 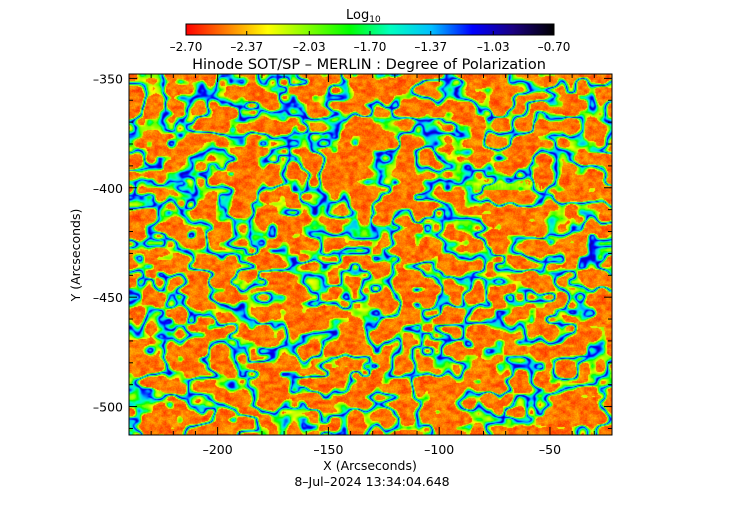 What do you see at coordinates (309, 47) in the screenshot?
I see `colorbar-tick-label: –2.03` at bounding box center [309, 47].